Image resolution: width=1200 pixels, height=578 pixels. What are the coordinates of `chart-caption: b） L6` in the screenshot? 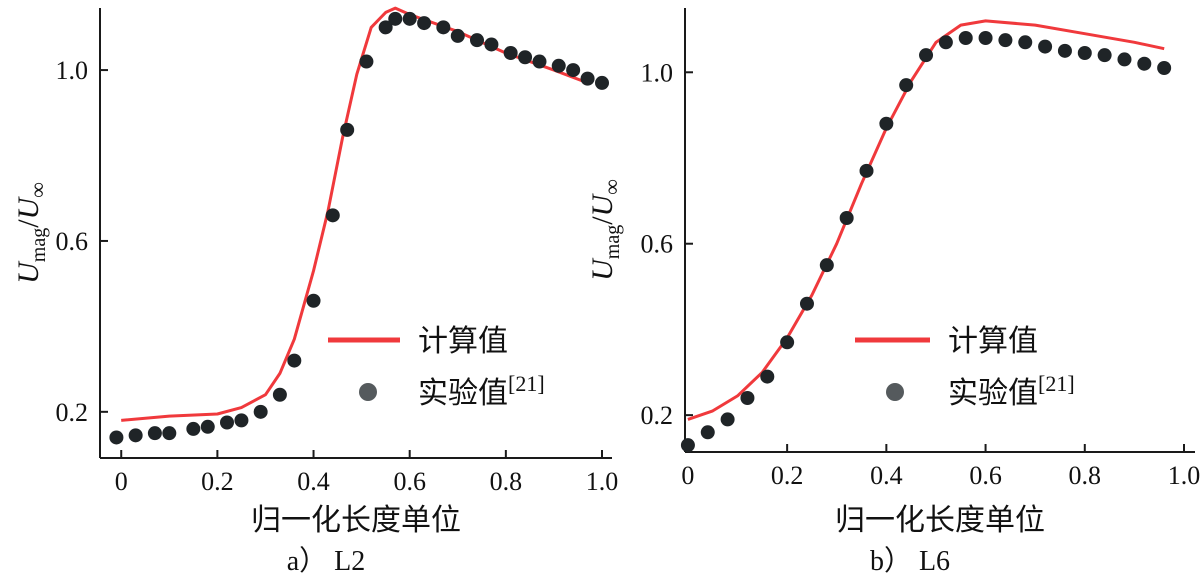 It's located at (910, 561).